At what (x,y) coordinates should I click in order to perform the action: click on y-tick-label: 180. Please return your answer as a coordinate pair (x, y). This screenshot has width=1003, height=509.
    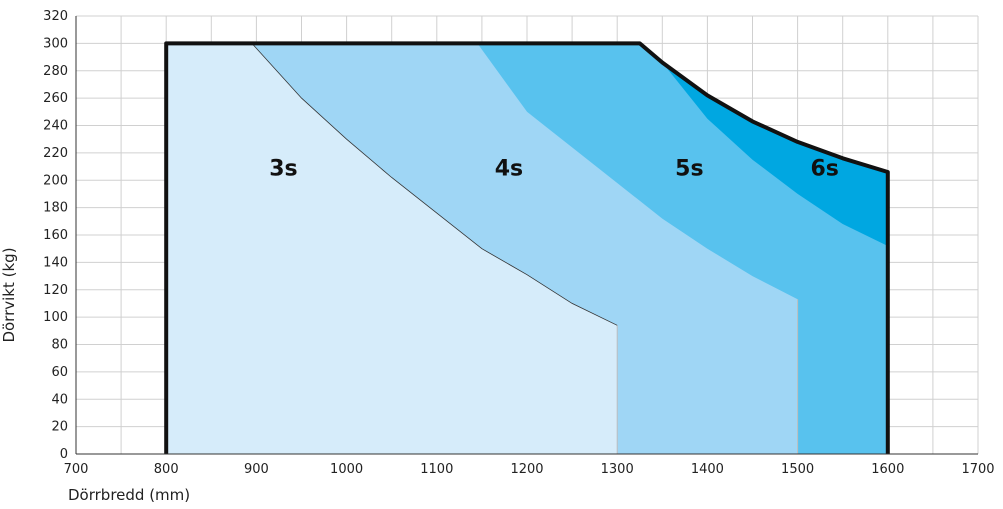
    Looking at the image, I should click on (55, 208).